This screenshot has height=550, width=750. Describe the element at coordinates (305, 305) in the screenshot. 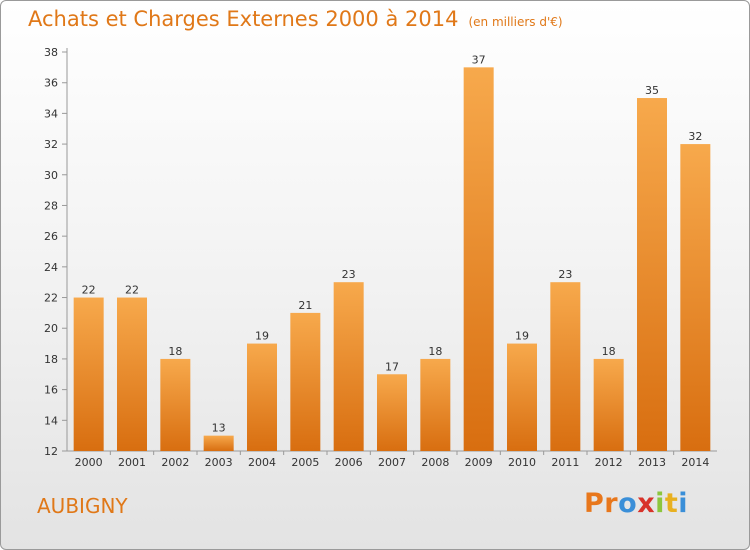

I see `data-label: 21` at that location.